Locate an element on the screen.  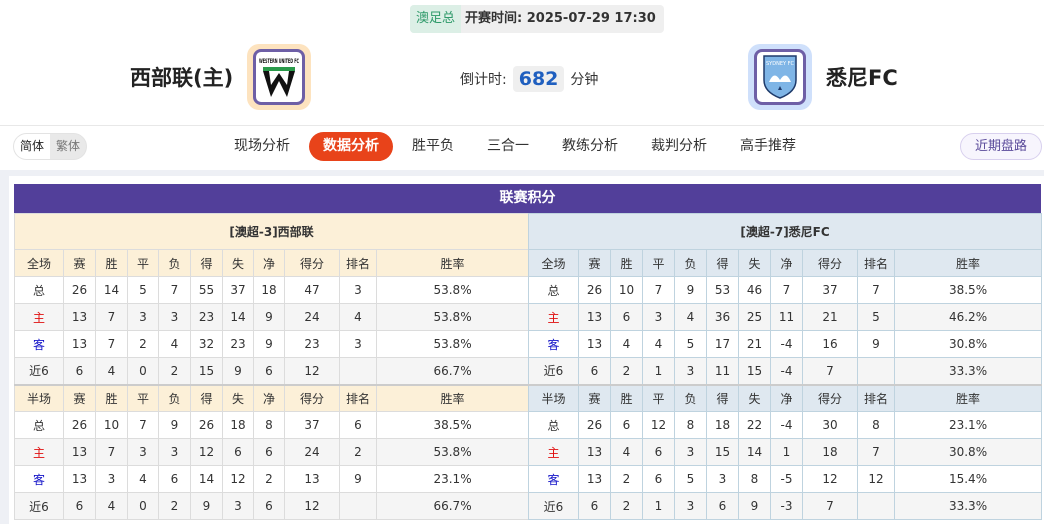
home-team-logo: WESTERN UNITED FC is located at coordinates (279, 77).